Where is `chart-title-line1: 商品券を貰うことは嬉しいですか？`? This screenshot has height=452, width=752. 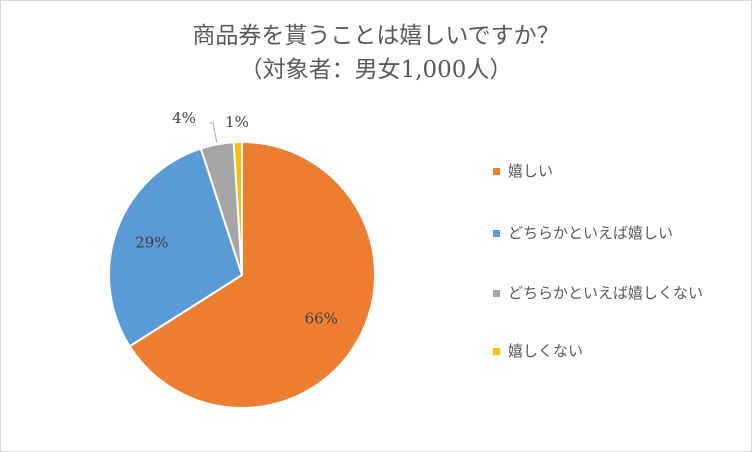
chart-title-line1: 商品券を貰うことは嬉しいですか？ is located at coordinates (376, 36).